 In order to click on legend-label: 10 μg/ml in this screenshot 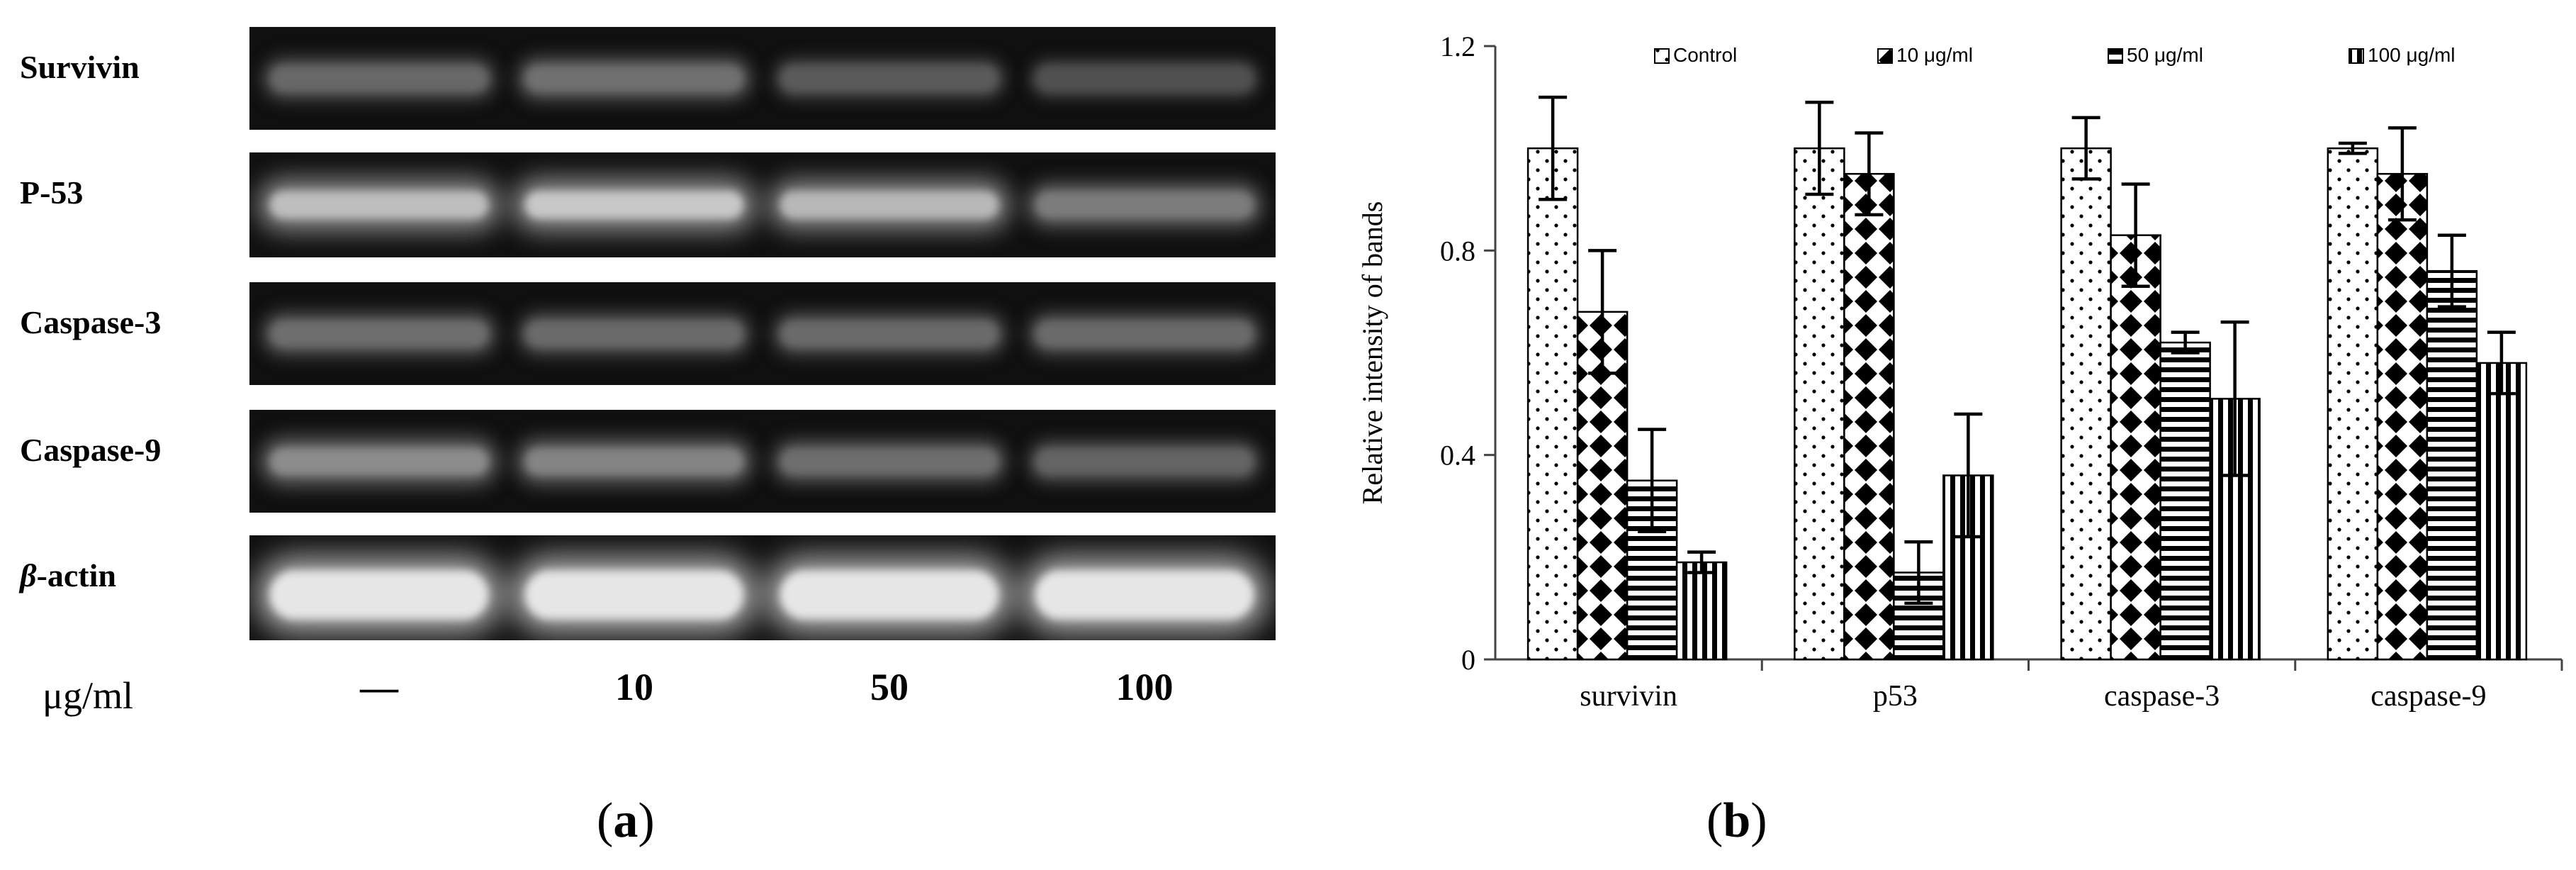, I will do `click(1934, 55)`.